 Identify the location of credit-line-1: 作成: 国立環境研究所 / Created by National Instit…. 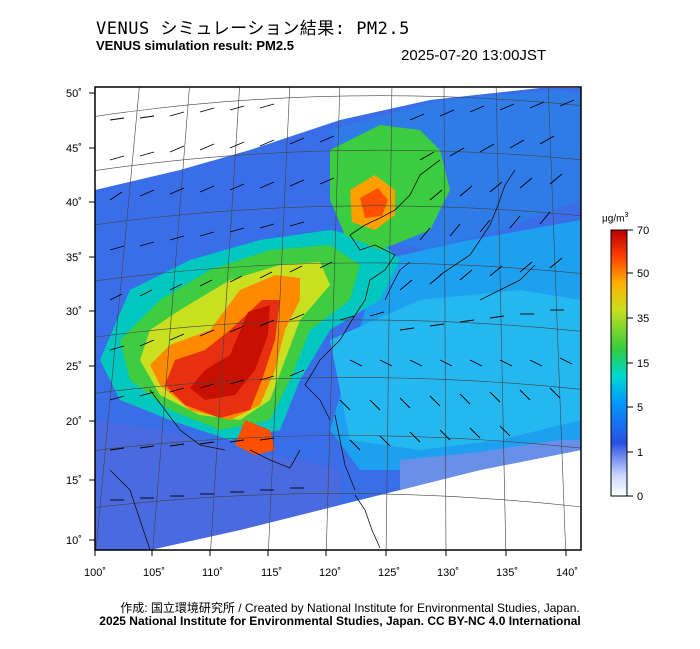
(350, 608).